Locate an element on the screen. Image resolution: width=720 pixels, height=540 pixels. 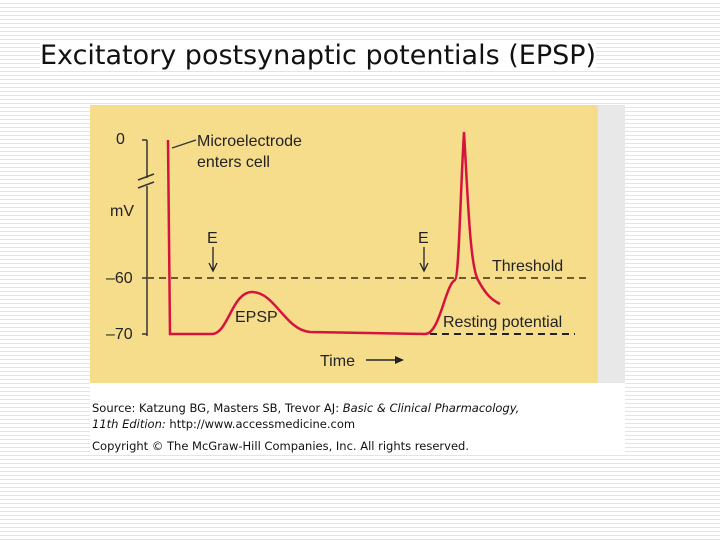
annotation: EPSP is located at coordinates (256, 317).